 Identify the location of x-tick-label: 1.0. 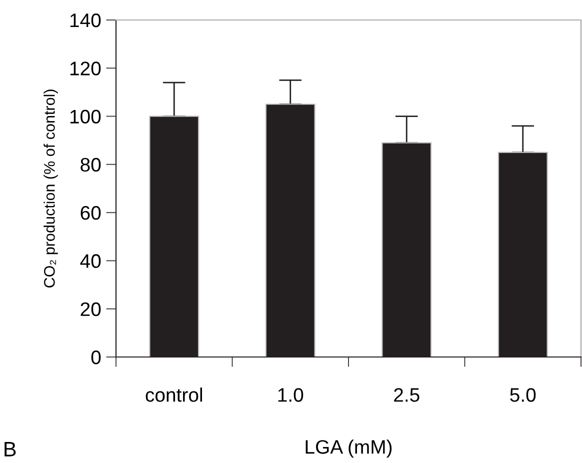
(291, 395).